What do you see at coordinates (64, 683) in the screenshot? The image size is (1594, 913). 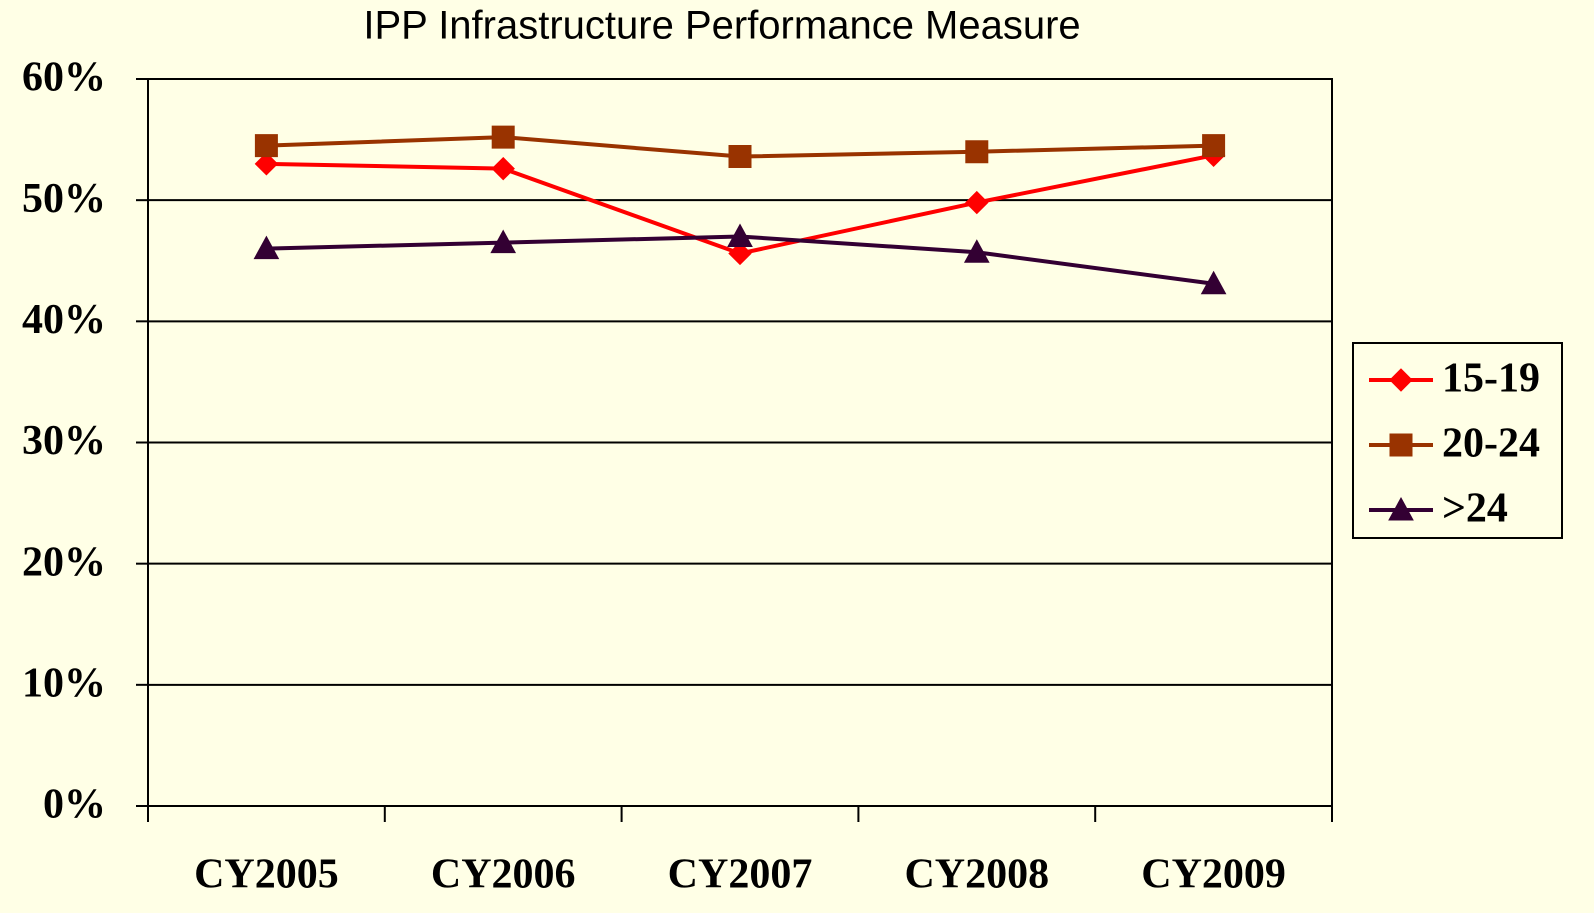 I see `y-tick-label: 10%` at bounding box center [64, 683].